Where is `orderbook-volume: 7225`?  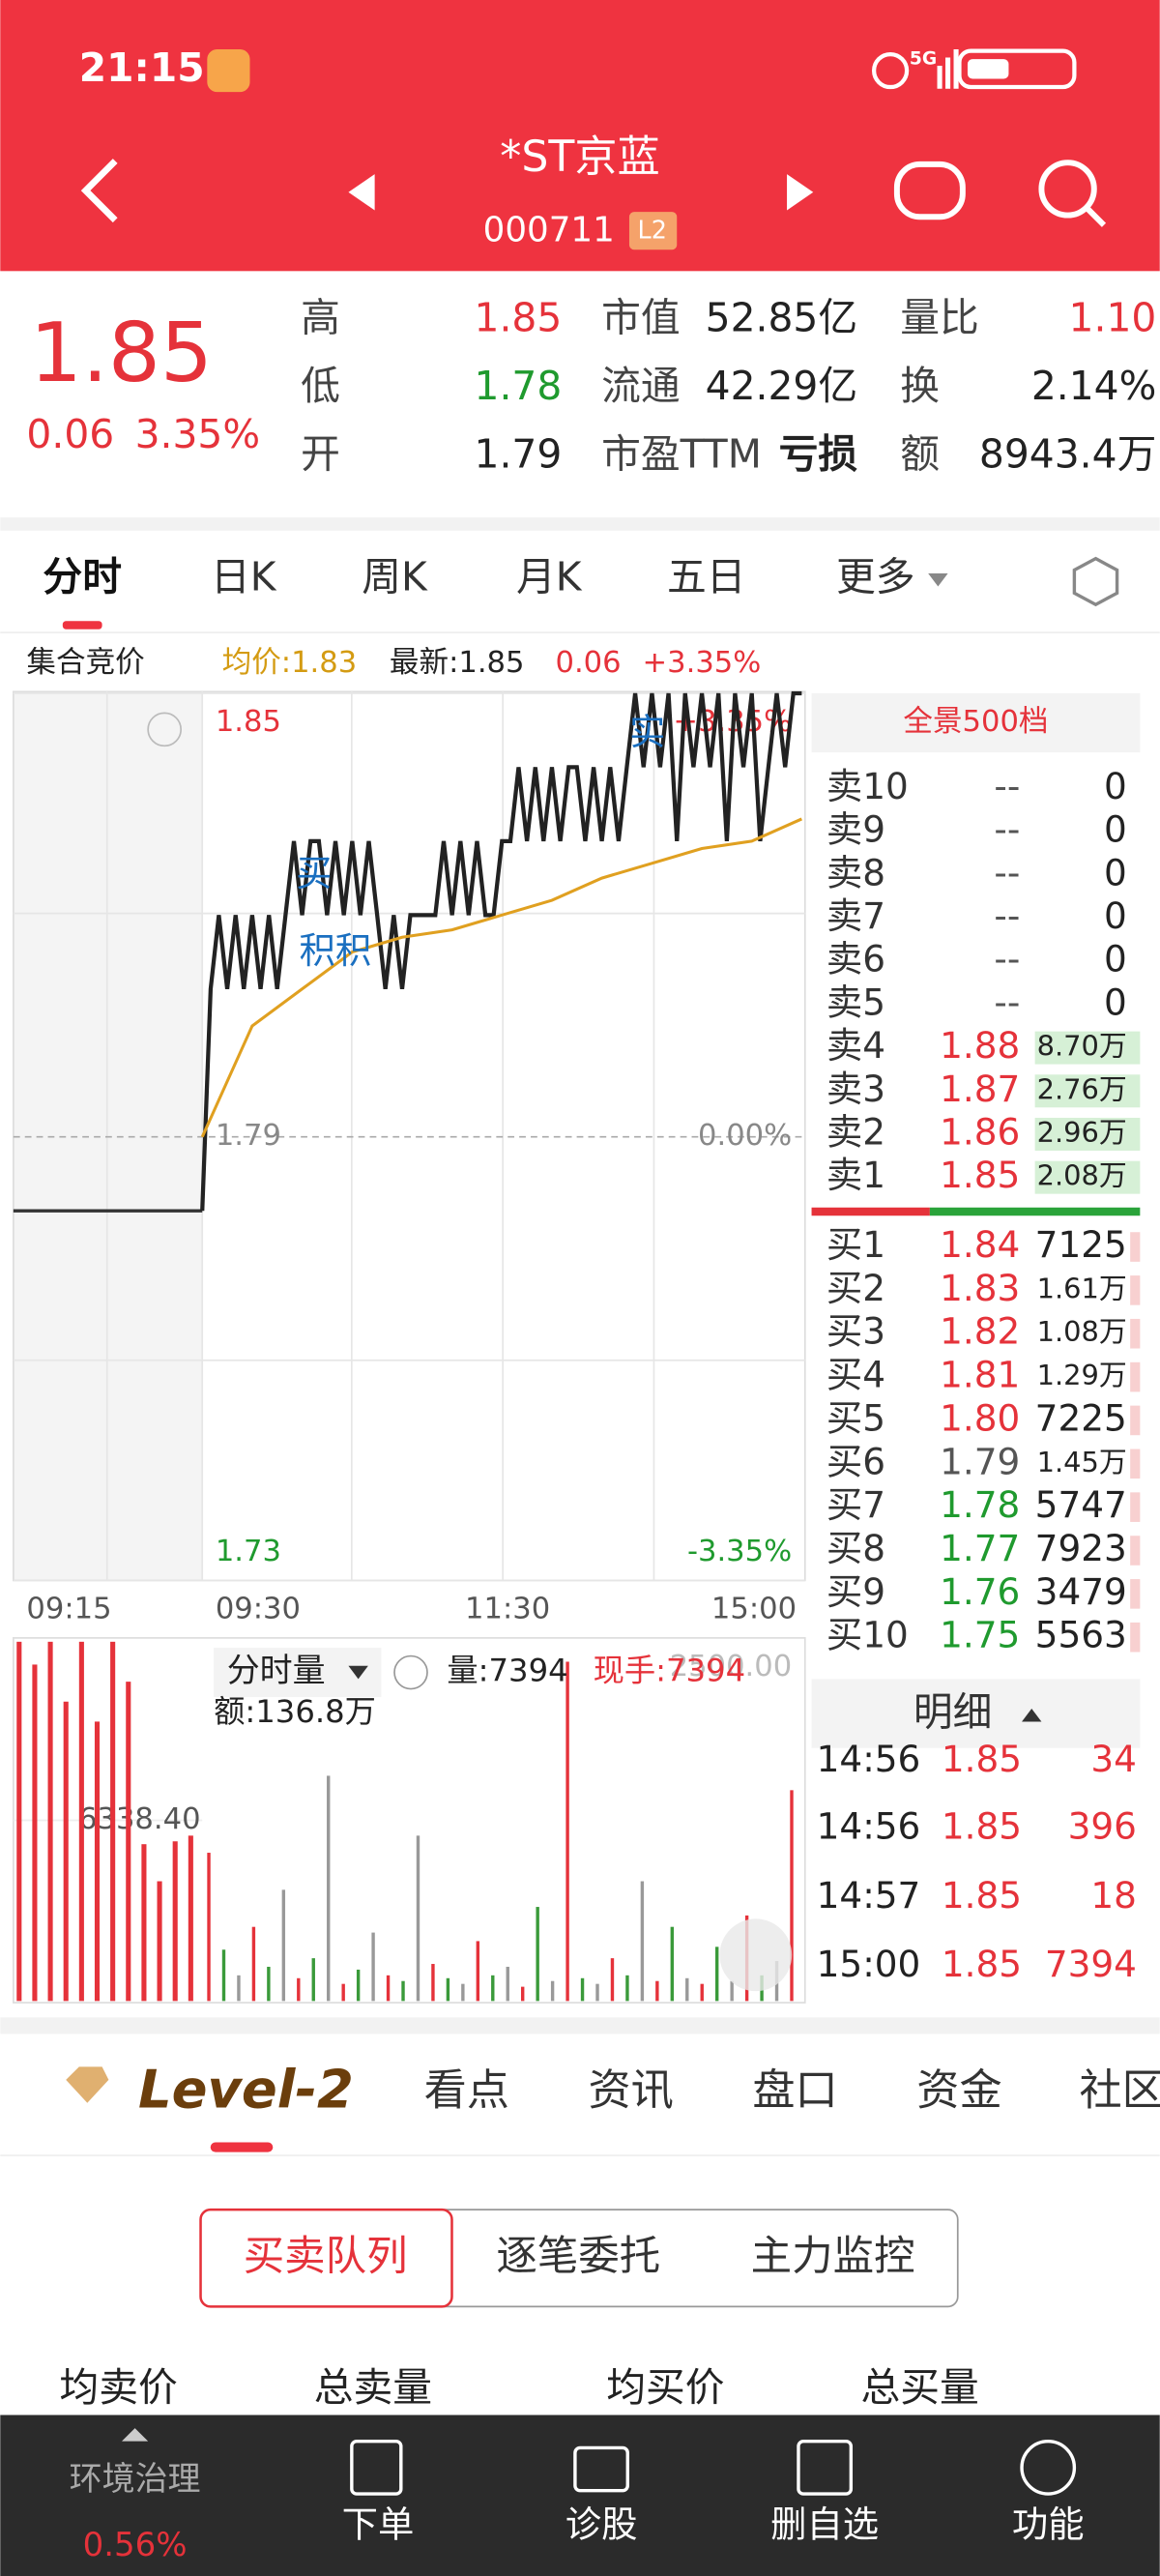
orderbook-volume: 7225 is located at coordinates (1081, 1417).